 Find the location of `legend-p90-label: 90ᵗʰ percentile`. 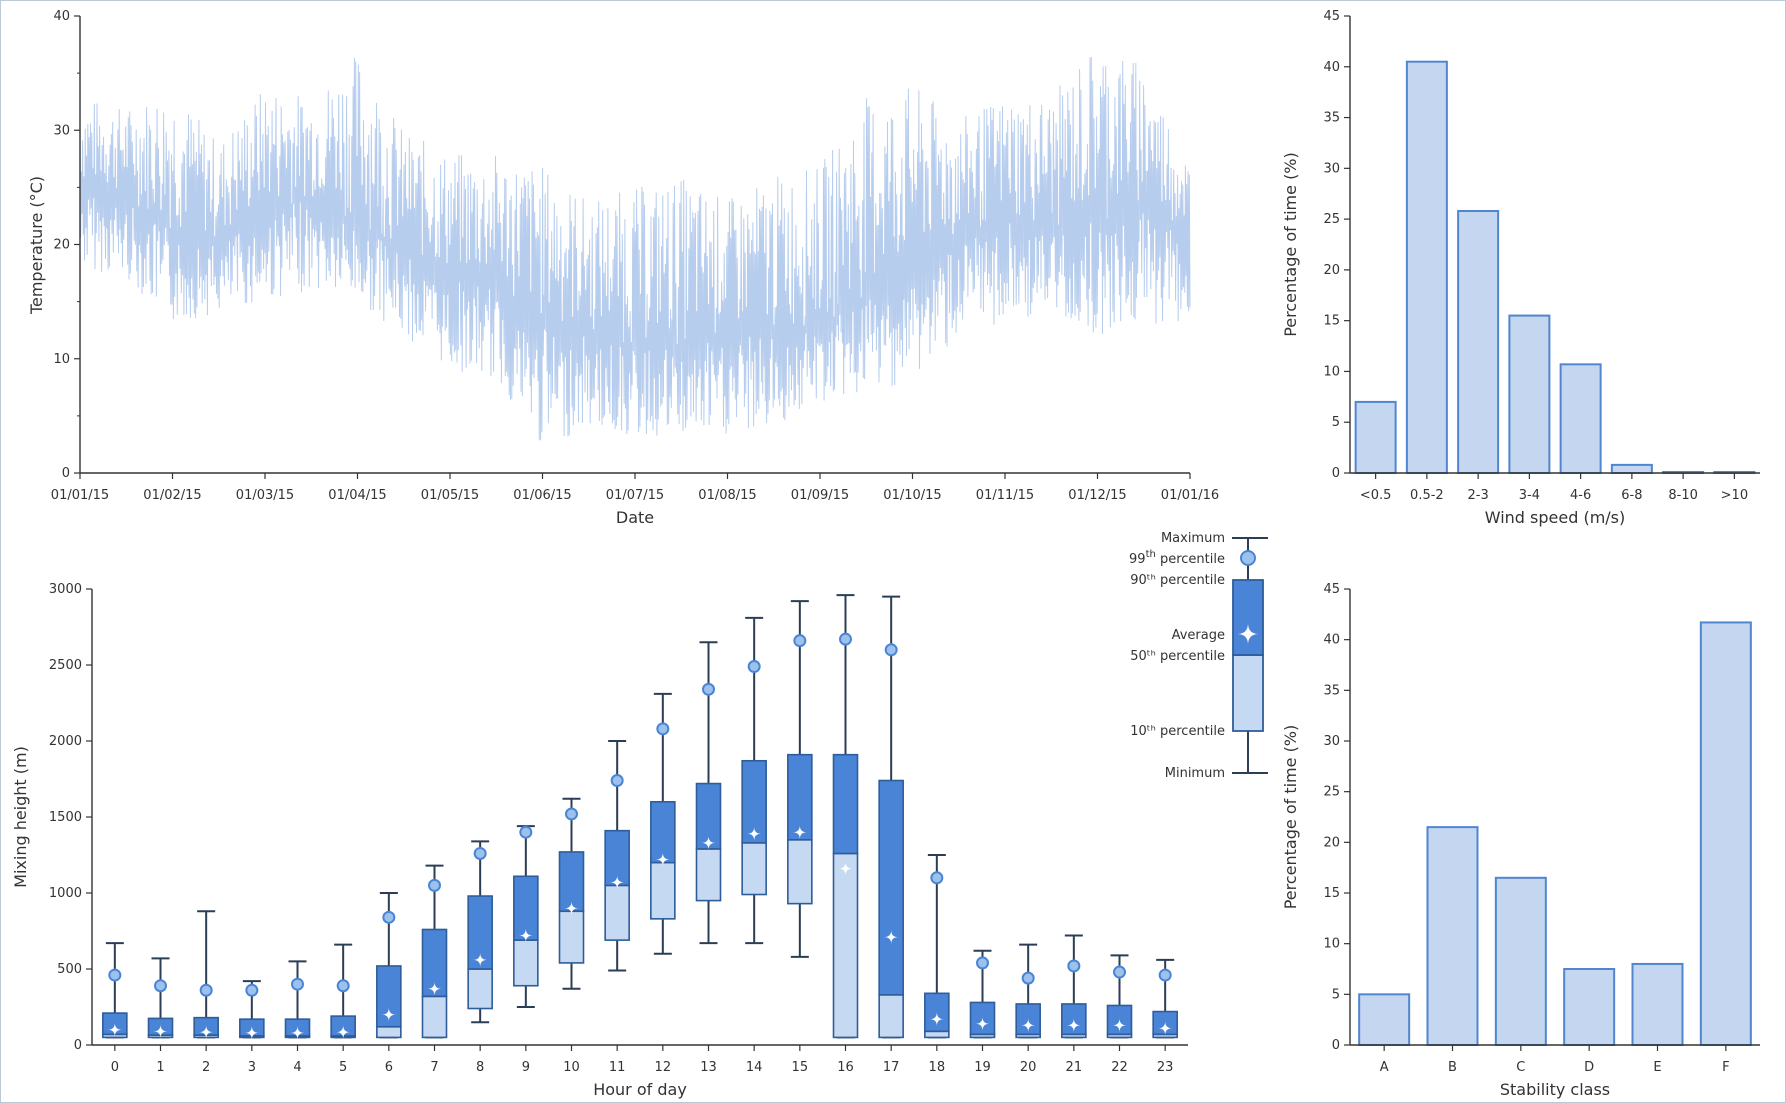

legend-p90-label: 90ᵗʰ percentile is located at coordinates (1177, 580).